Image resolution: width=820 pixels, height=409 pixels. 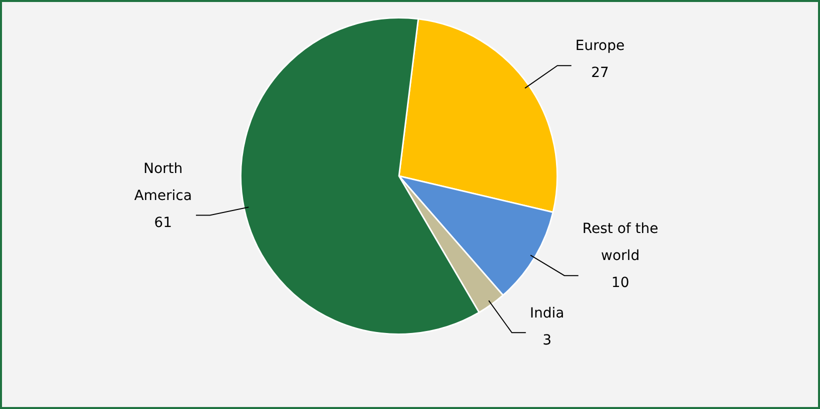 What do you see at coordinates (547, 313) in the screenshot?
I see `slice-label: India` at bounding box center [547, 313].